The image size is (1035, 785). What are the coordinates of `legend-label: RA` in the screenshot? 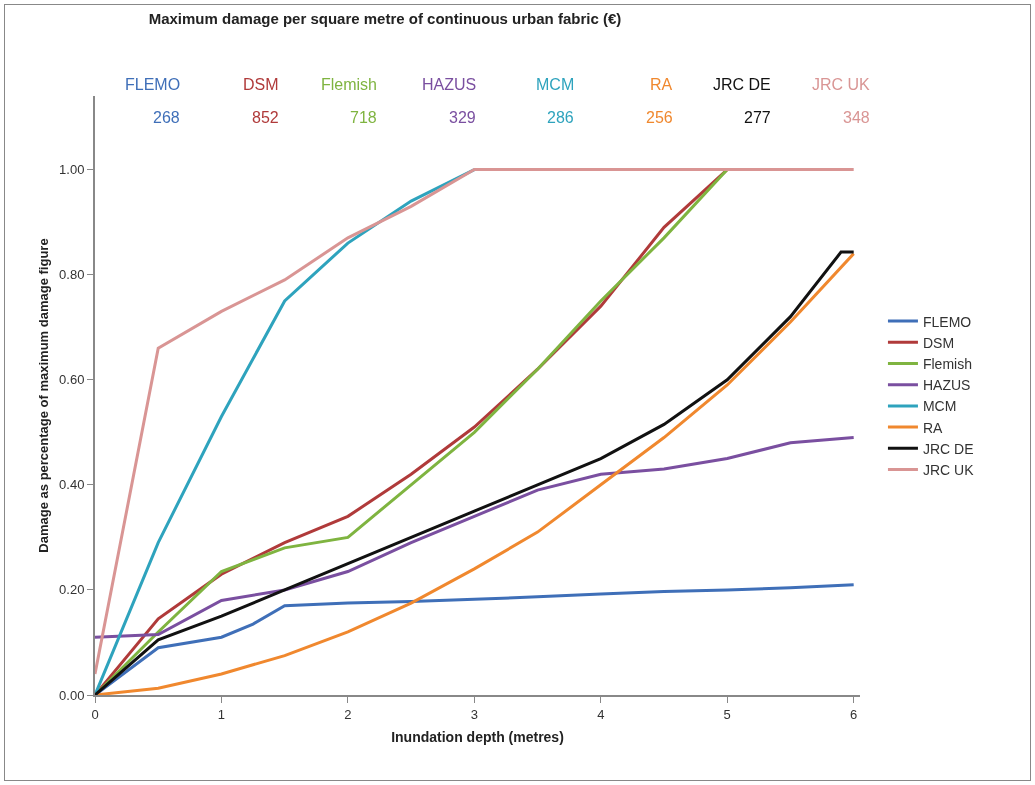 It's located at (933, 427).